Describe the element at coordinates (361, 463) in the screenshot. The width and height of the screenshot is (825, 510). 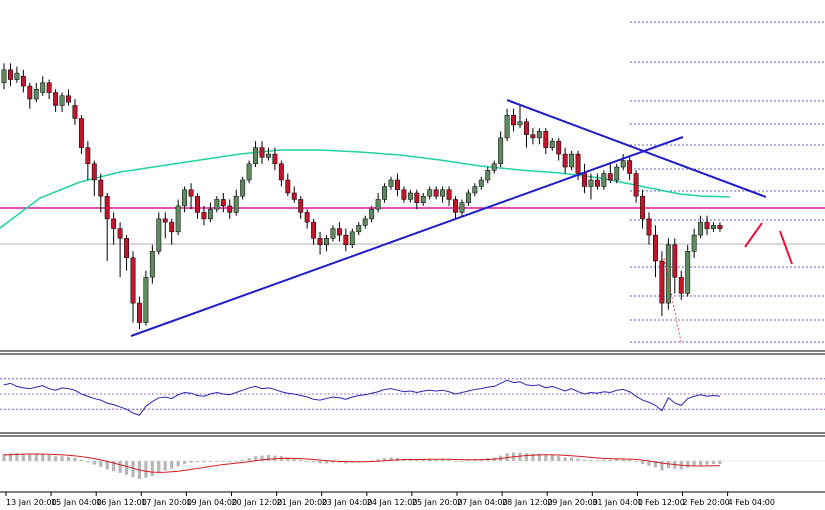
I see `macd-signal-line` at that location.